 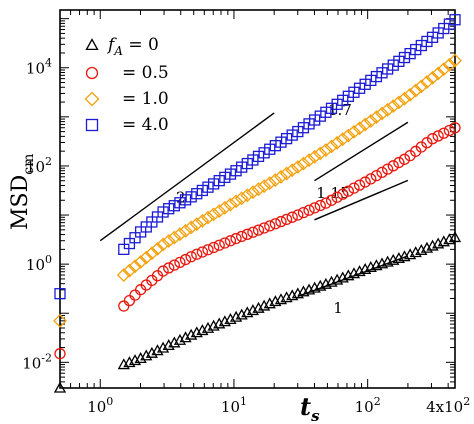 I want to click on y-tick-label-exp: 0, so click(x=48, y=259).